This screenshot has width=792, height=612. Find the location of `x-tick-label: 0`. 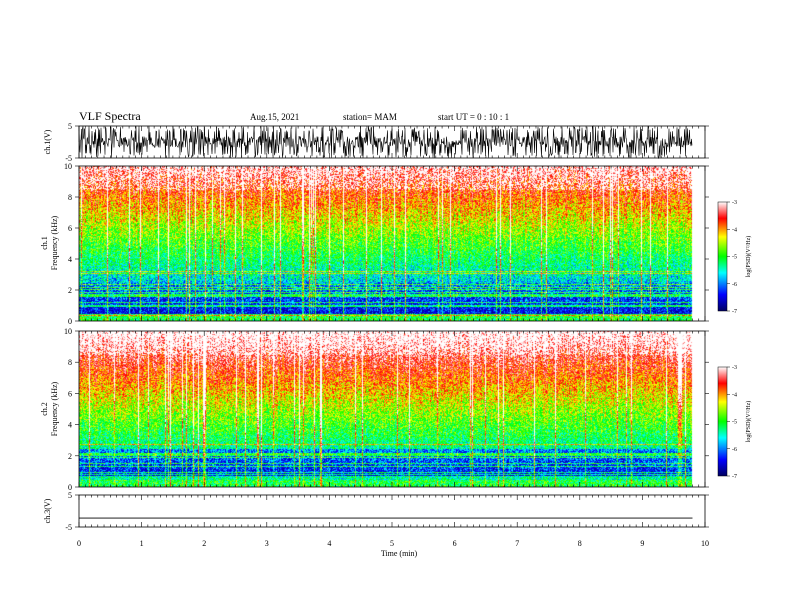

x-tick-label: 0 is located at coordinates (79, 543).